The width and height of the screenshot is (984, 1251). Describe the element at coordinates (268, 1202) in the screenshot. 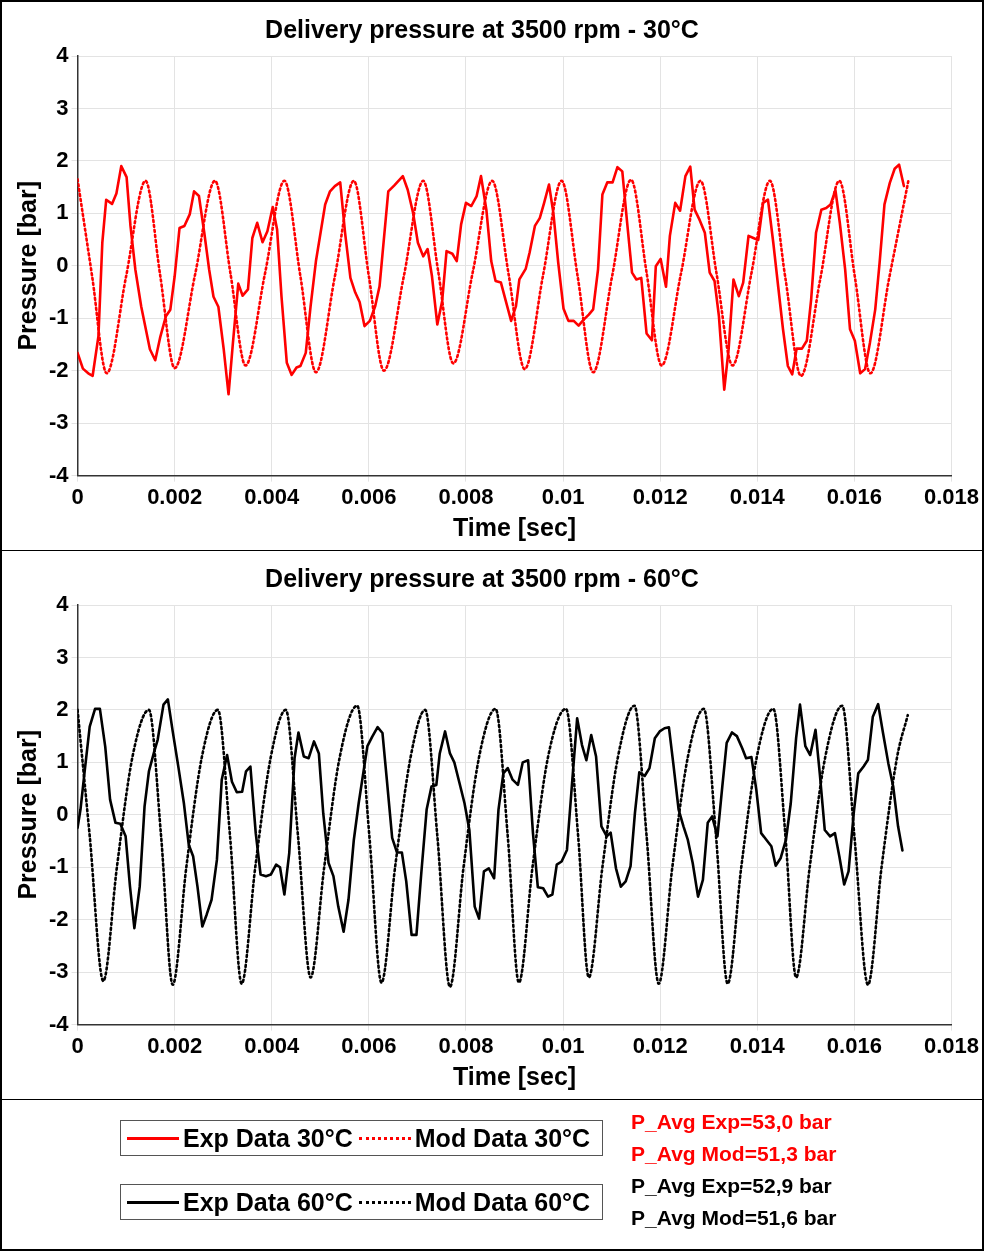

I see `legend-label: Exp Data 60°C` at that location.